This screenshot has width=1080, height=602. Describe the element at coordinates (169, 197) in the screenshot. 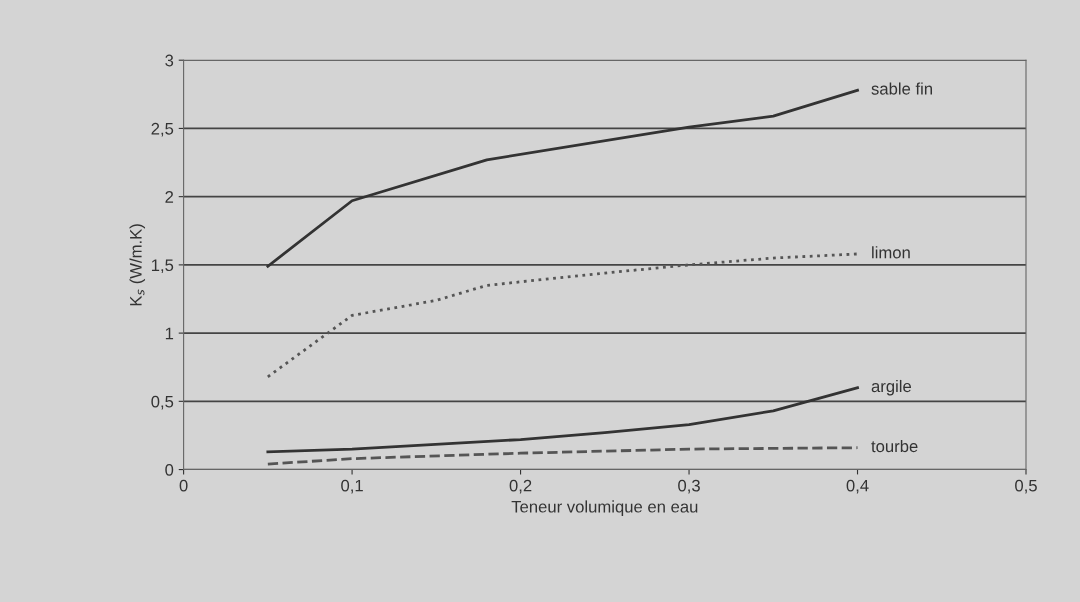

I see `y-tick-label: 2` at that location.